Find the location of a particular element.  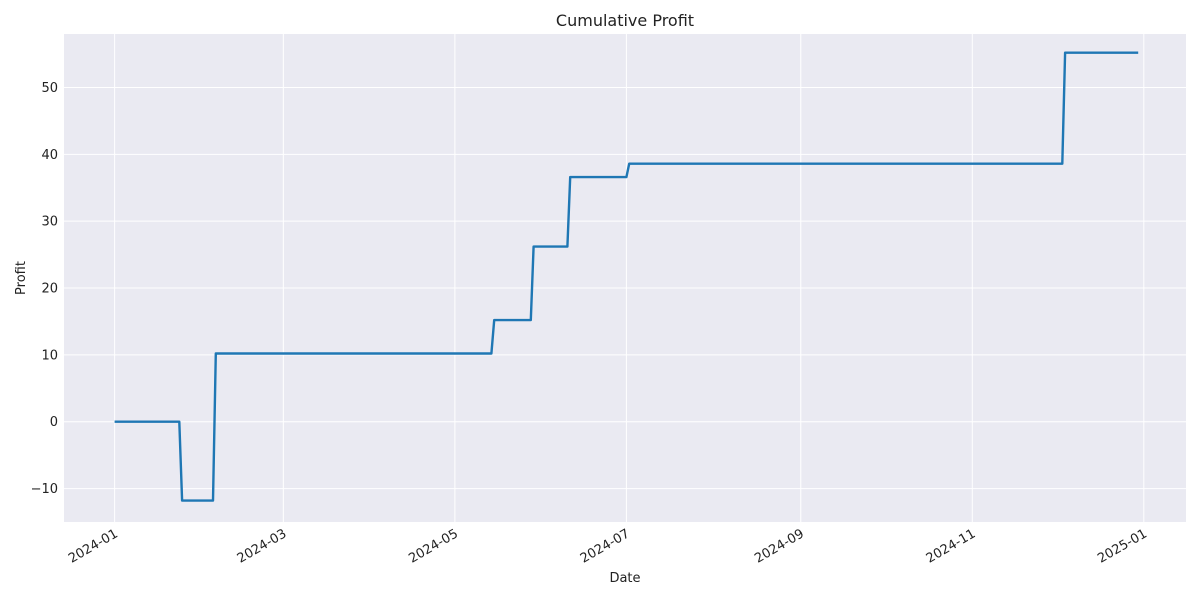

y-tick-label: 10 is located at coordinates (49, 355).